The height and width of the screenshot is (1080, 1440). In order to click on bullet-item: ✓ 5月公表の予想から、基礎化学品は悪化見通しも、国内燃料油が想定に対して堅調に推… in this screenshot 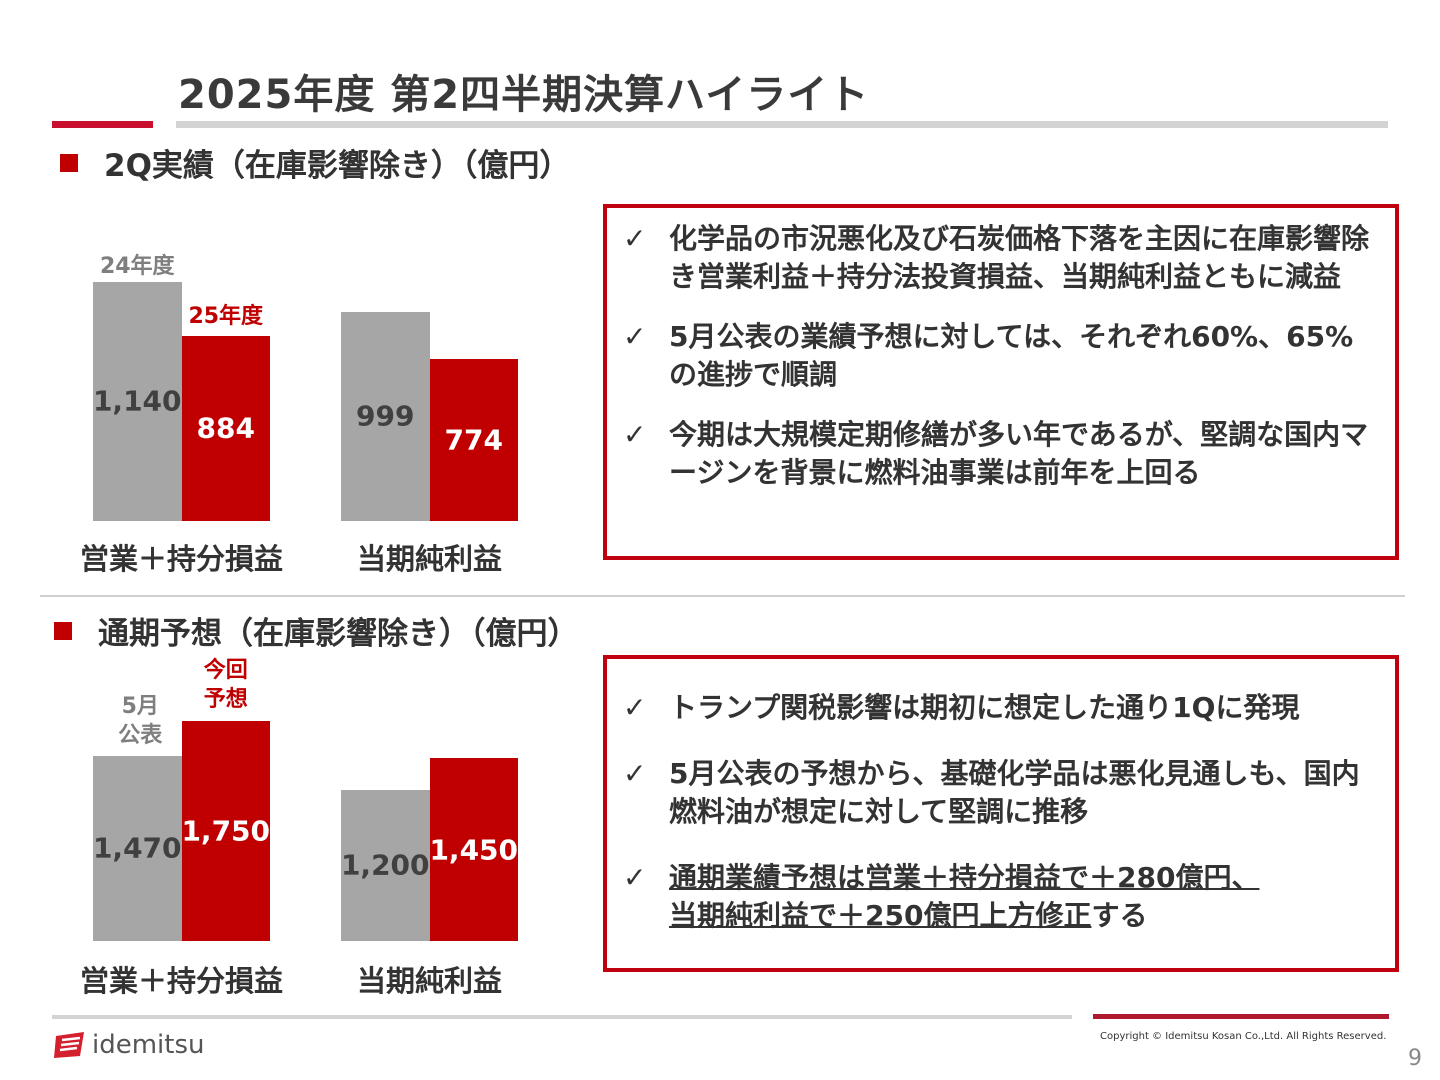, I will do `click(999, 793)`.